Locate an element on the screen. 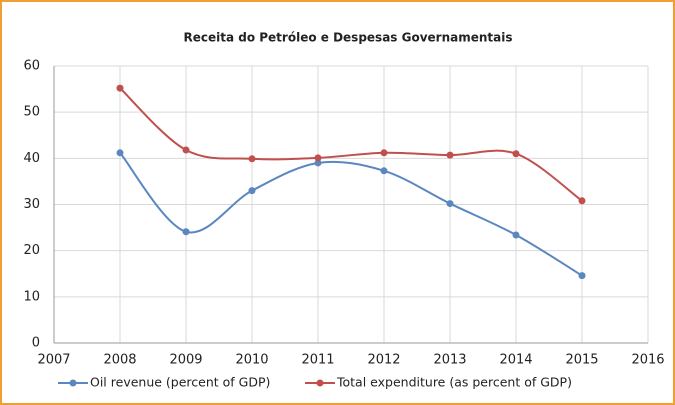 This screenshot has width=675, height=405. y-tick-label: 50 is located at coordinates (31, 112).